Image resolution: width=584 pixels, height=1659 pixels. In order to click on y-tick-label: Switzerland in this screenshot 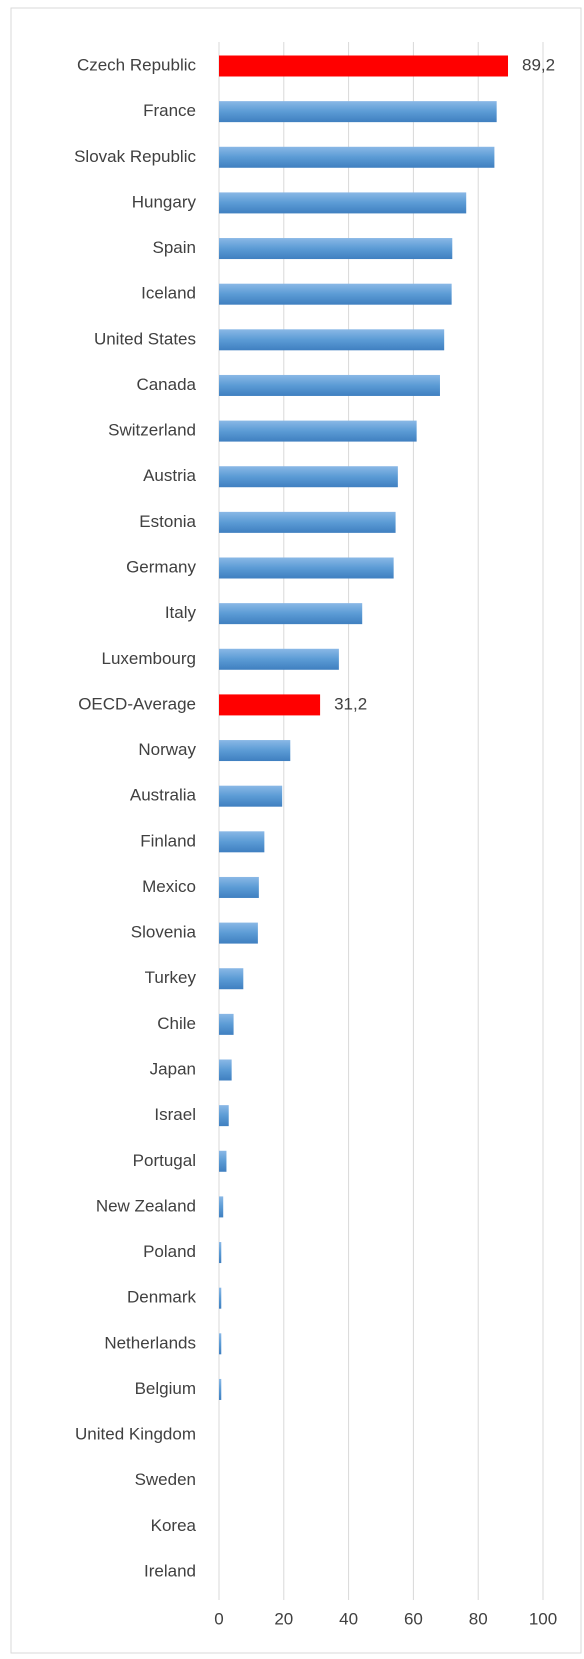, I will do `click(152, 430)`.